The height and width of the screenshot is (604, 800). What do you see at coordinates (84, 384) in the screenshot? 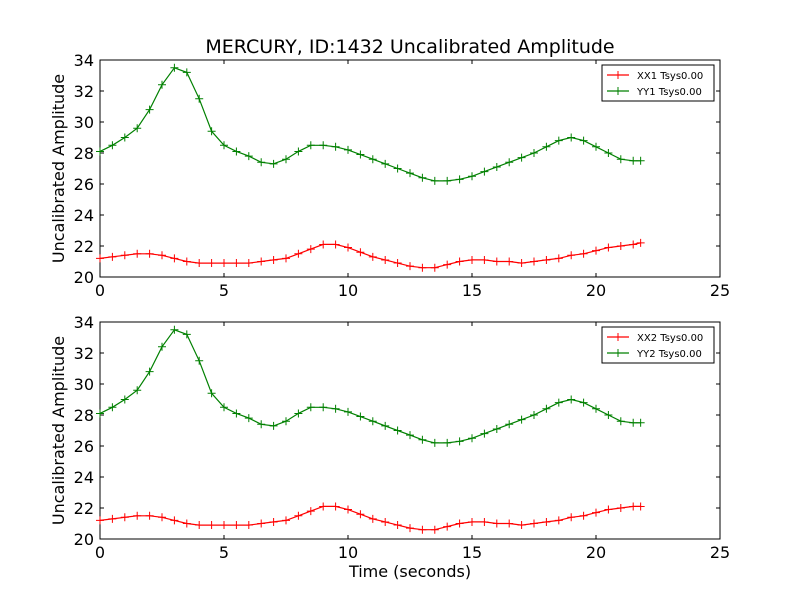
I see `bottom-y-tick-label: 30` at bounding box center [84, 384].